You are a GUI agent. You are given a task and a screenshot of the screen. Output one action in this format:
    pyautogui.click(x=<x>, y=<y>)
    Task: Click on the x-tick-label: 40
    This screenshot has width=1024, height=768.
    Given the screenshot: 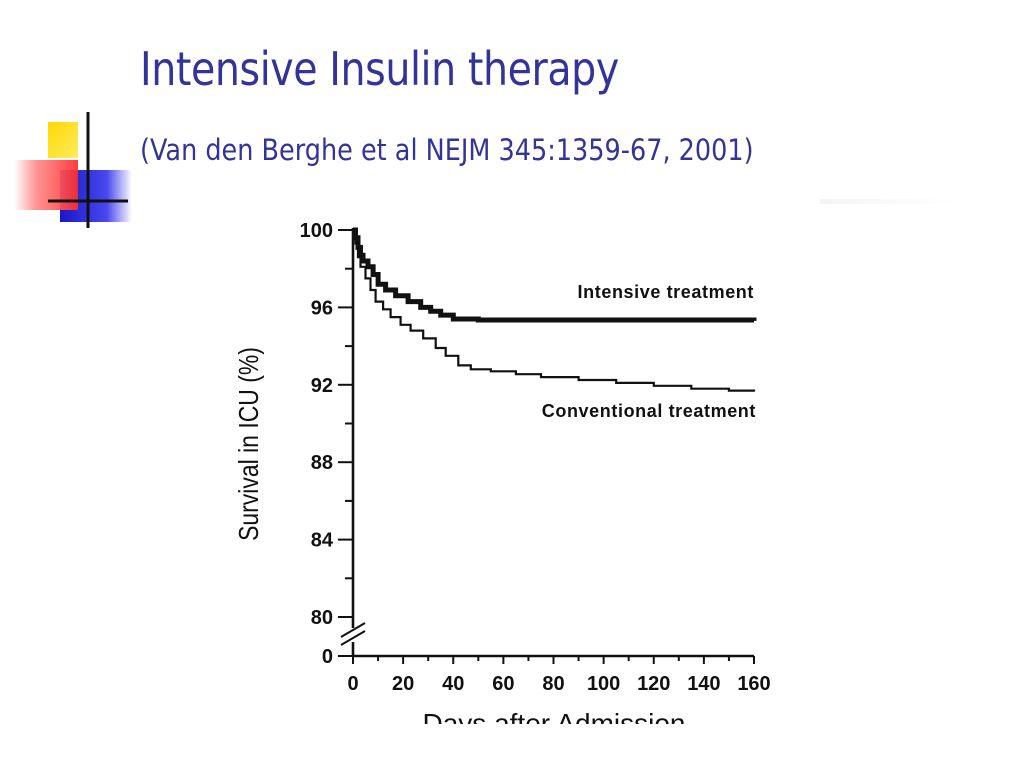 What is the action you would take?
    pyautogui.click(x=453, y=684)
    